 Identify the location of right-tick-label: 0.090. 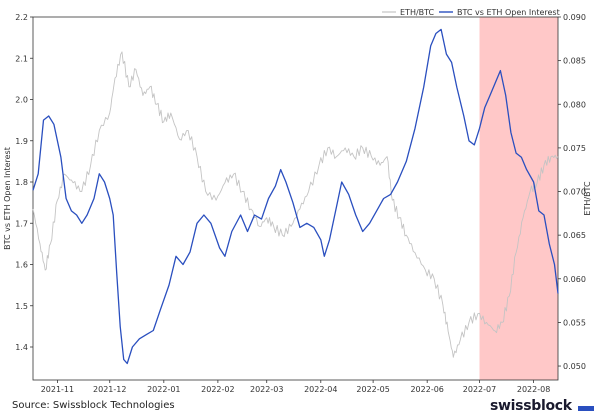
(574, 17).